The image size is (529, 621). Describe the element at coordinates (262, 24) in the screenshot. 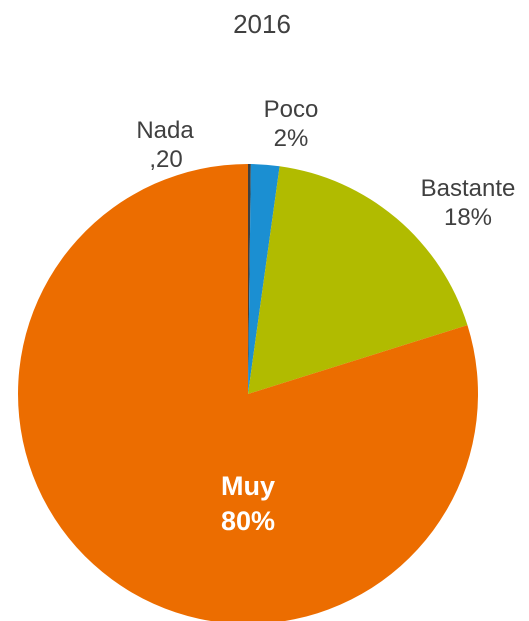

I see `chart-title: 2016` at that location.